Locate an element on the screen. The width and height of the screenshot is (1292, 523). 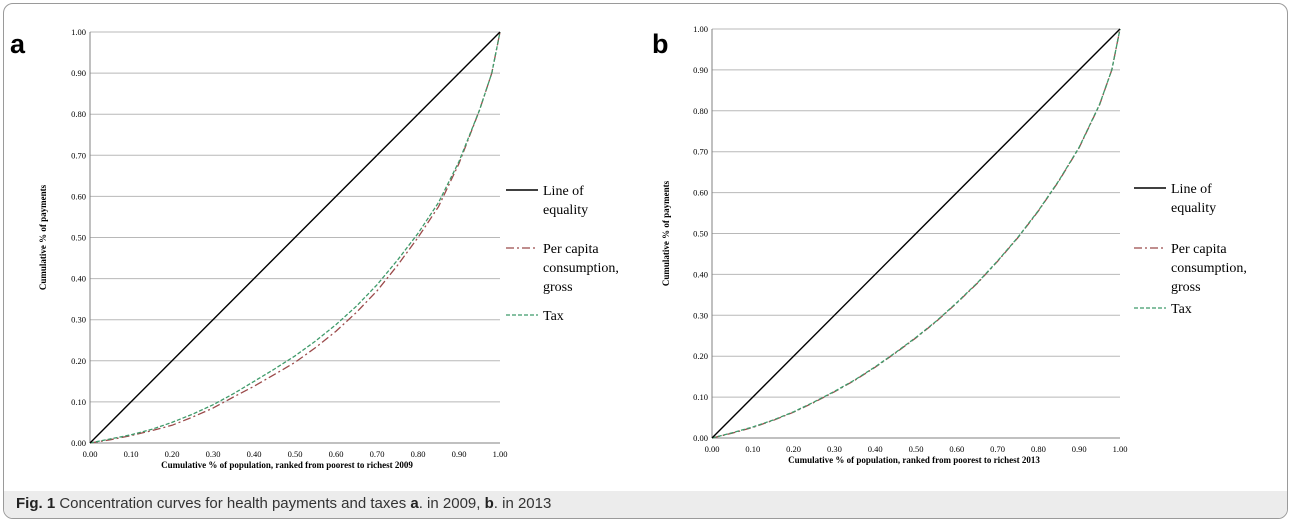
panel-b-x-tick-label: 0.00 is located at coordinates (712, 449).